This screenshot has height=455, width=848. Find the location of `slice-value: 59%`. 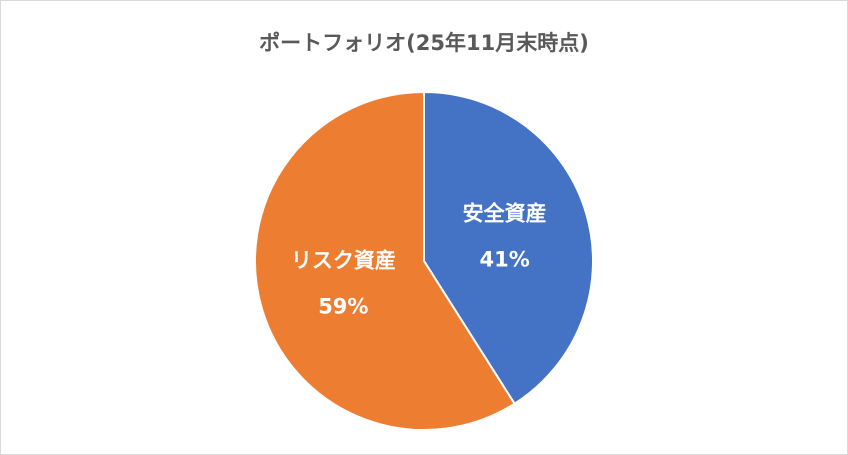

slice-value: 59% is located at coordinates (343, 306).